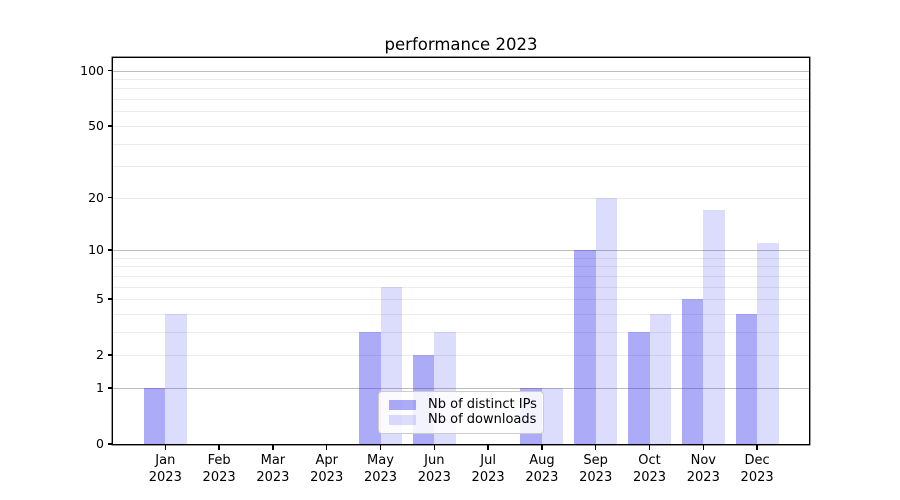 This screenshot has height=500, width=900. Describe the element at coordinates (714, 327) in the screenshot. I see `bar-nb-of-downloads-nov` at that location.